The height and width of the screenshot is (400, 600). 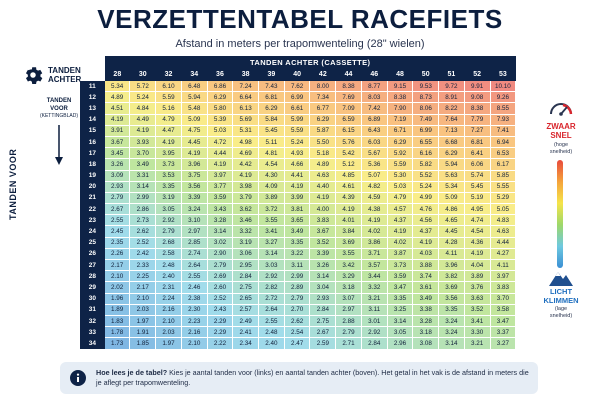 What do you see at coordinates (168, 198) in the screenshot?
I see `table-cell: 3.19` at bounding box center [168, 198].